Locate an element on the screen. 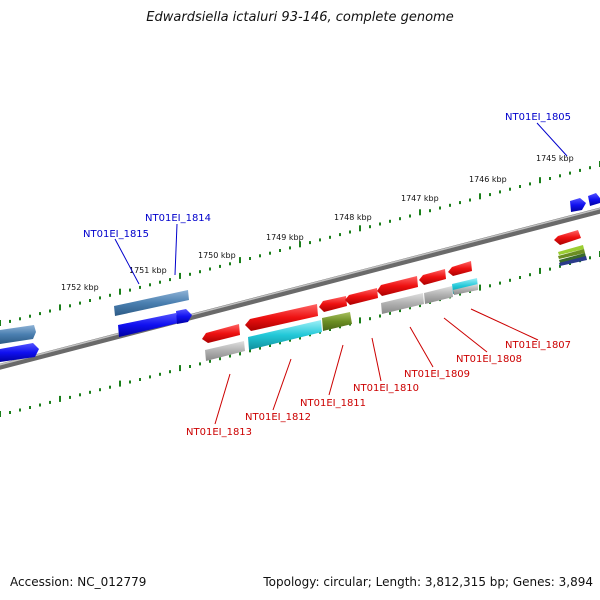 Image resolution: width=600 pixels, height=600 pixels. gene-label-1805: NT01EI_1805 is located at coordinates (538, 117).